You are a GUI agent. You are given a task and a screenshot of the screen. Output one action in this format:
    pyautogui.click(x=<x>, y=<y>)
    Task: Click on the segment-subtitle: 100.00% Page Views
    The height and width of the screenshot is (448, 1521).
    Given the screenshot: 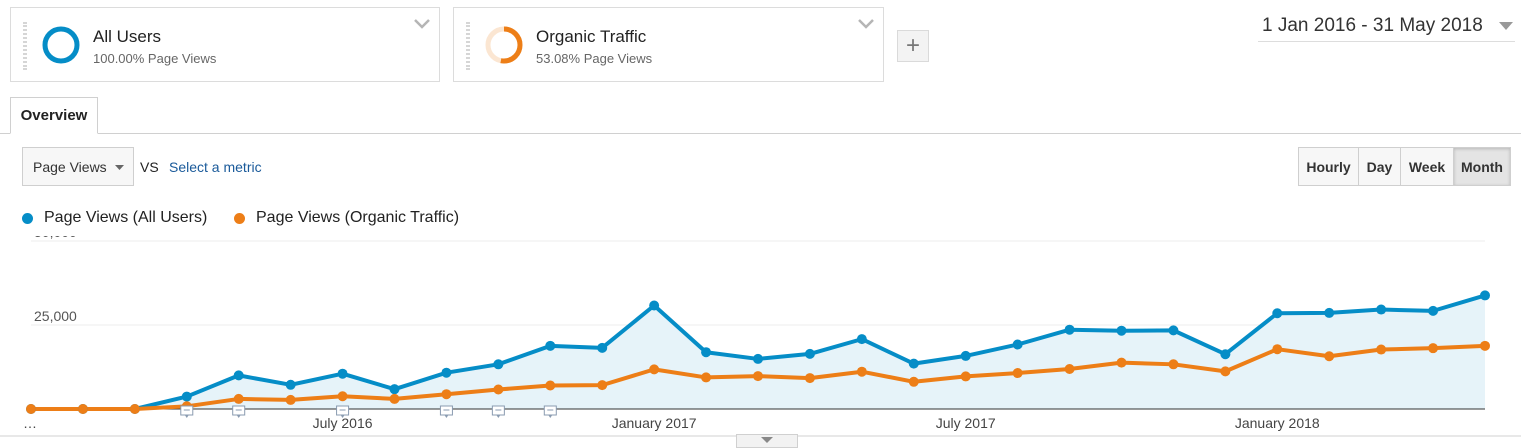 What is the action you would take?
    pyautogui.click(x=155, y=58)
    